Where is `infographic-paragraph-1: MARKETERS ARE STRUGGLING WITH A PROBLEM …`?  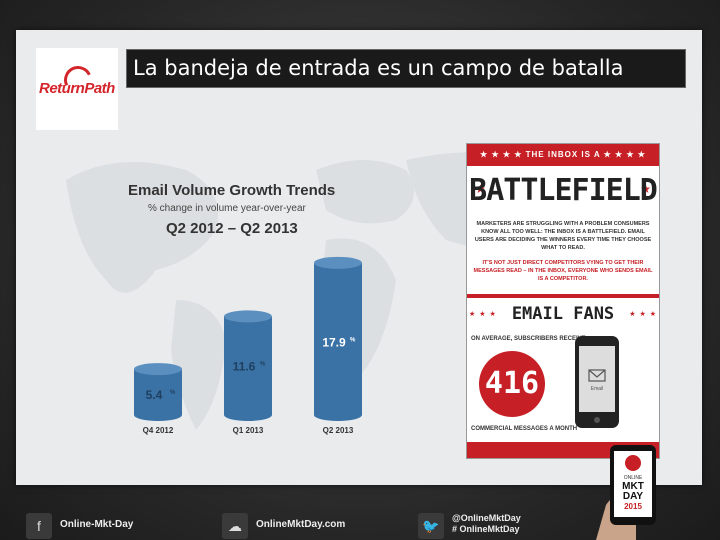
infographic-paragraph-1: MARKETERS ARE STRUGGLING WITH A PROBLEM … is located at coordinates (563, 236).